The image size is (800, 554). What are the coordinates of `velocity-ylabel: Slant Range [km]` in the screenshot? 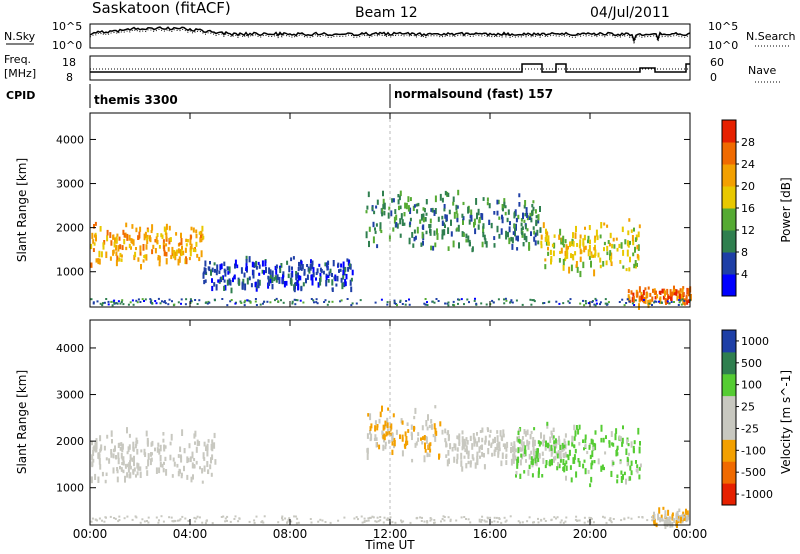 It's located at (22, 422).